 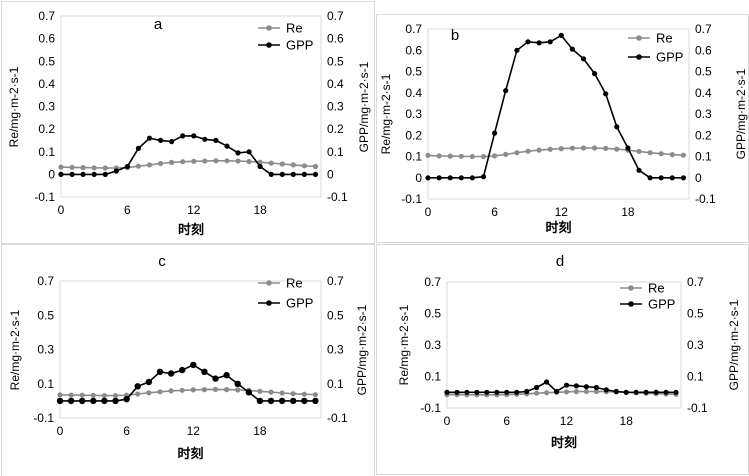 What do you see at coordinates (335, 129) in the screenshot?
I see `y-tick-label-right: 0.2` at bounding box center [335, 129].